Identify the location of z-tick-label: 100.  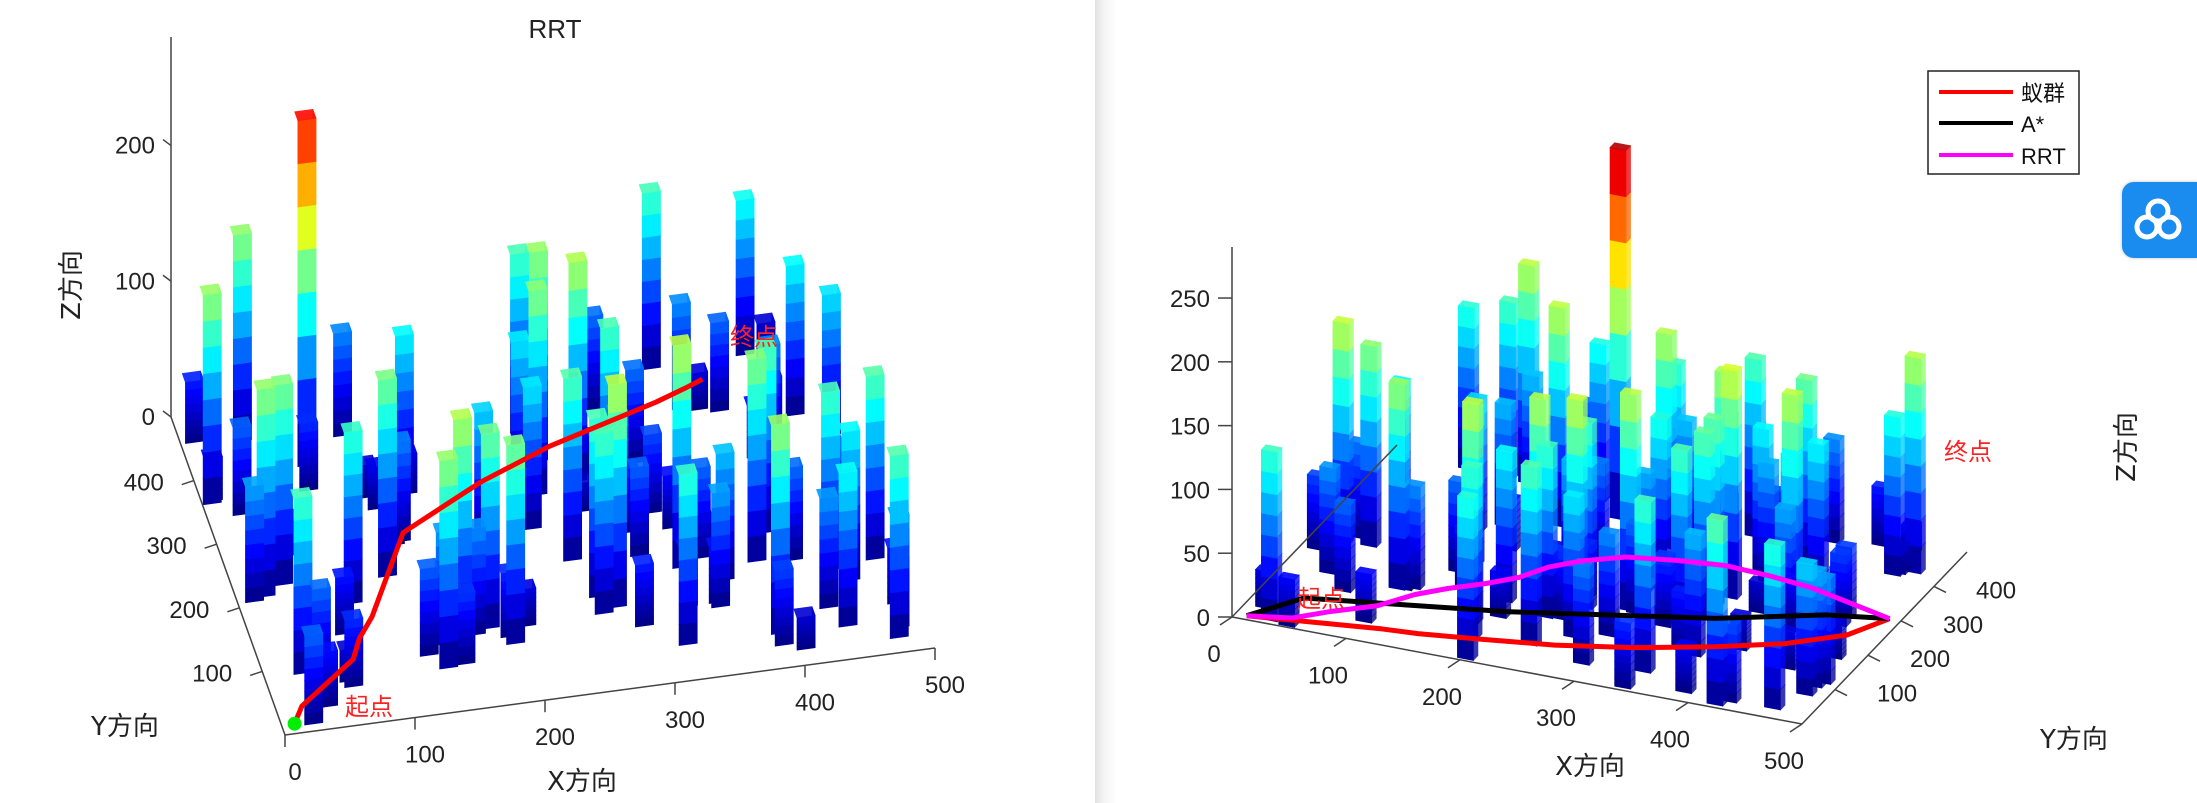
(1190, 490).